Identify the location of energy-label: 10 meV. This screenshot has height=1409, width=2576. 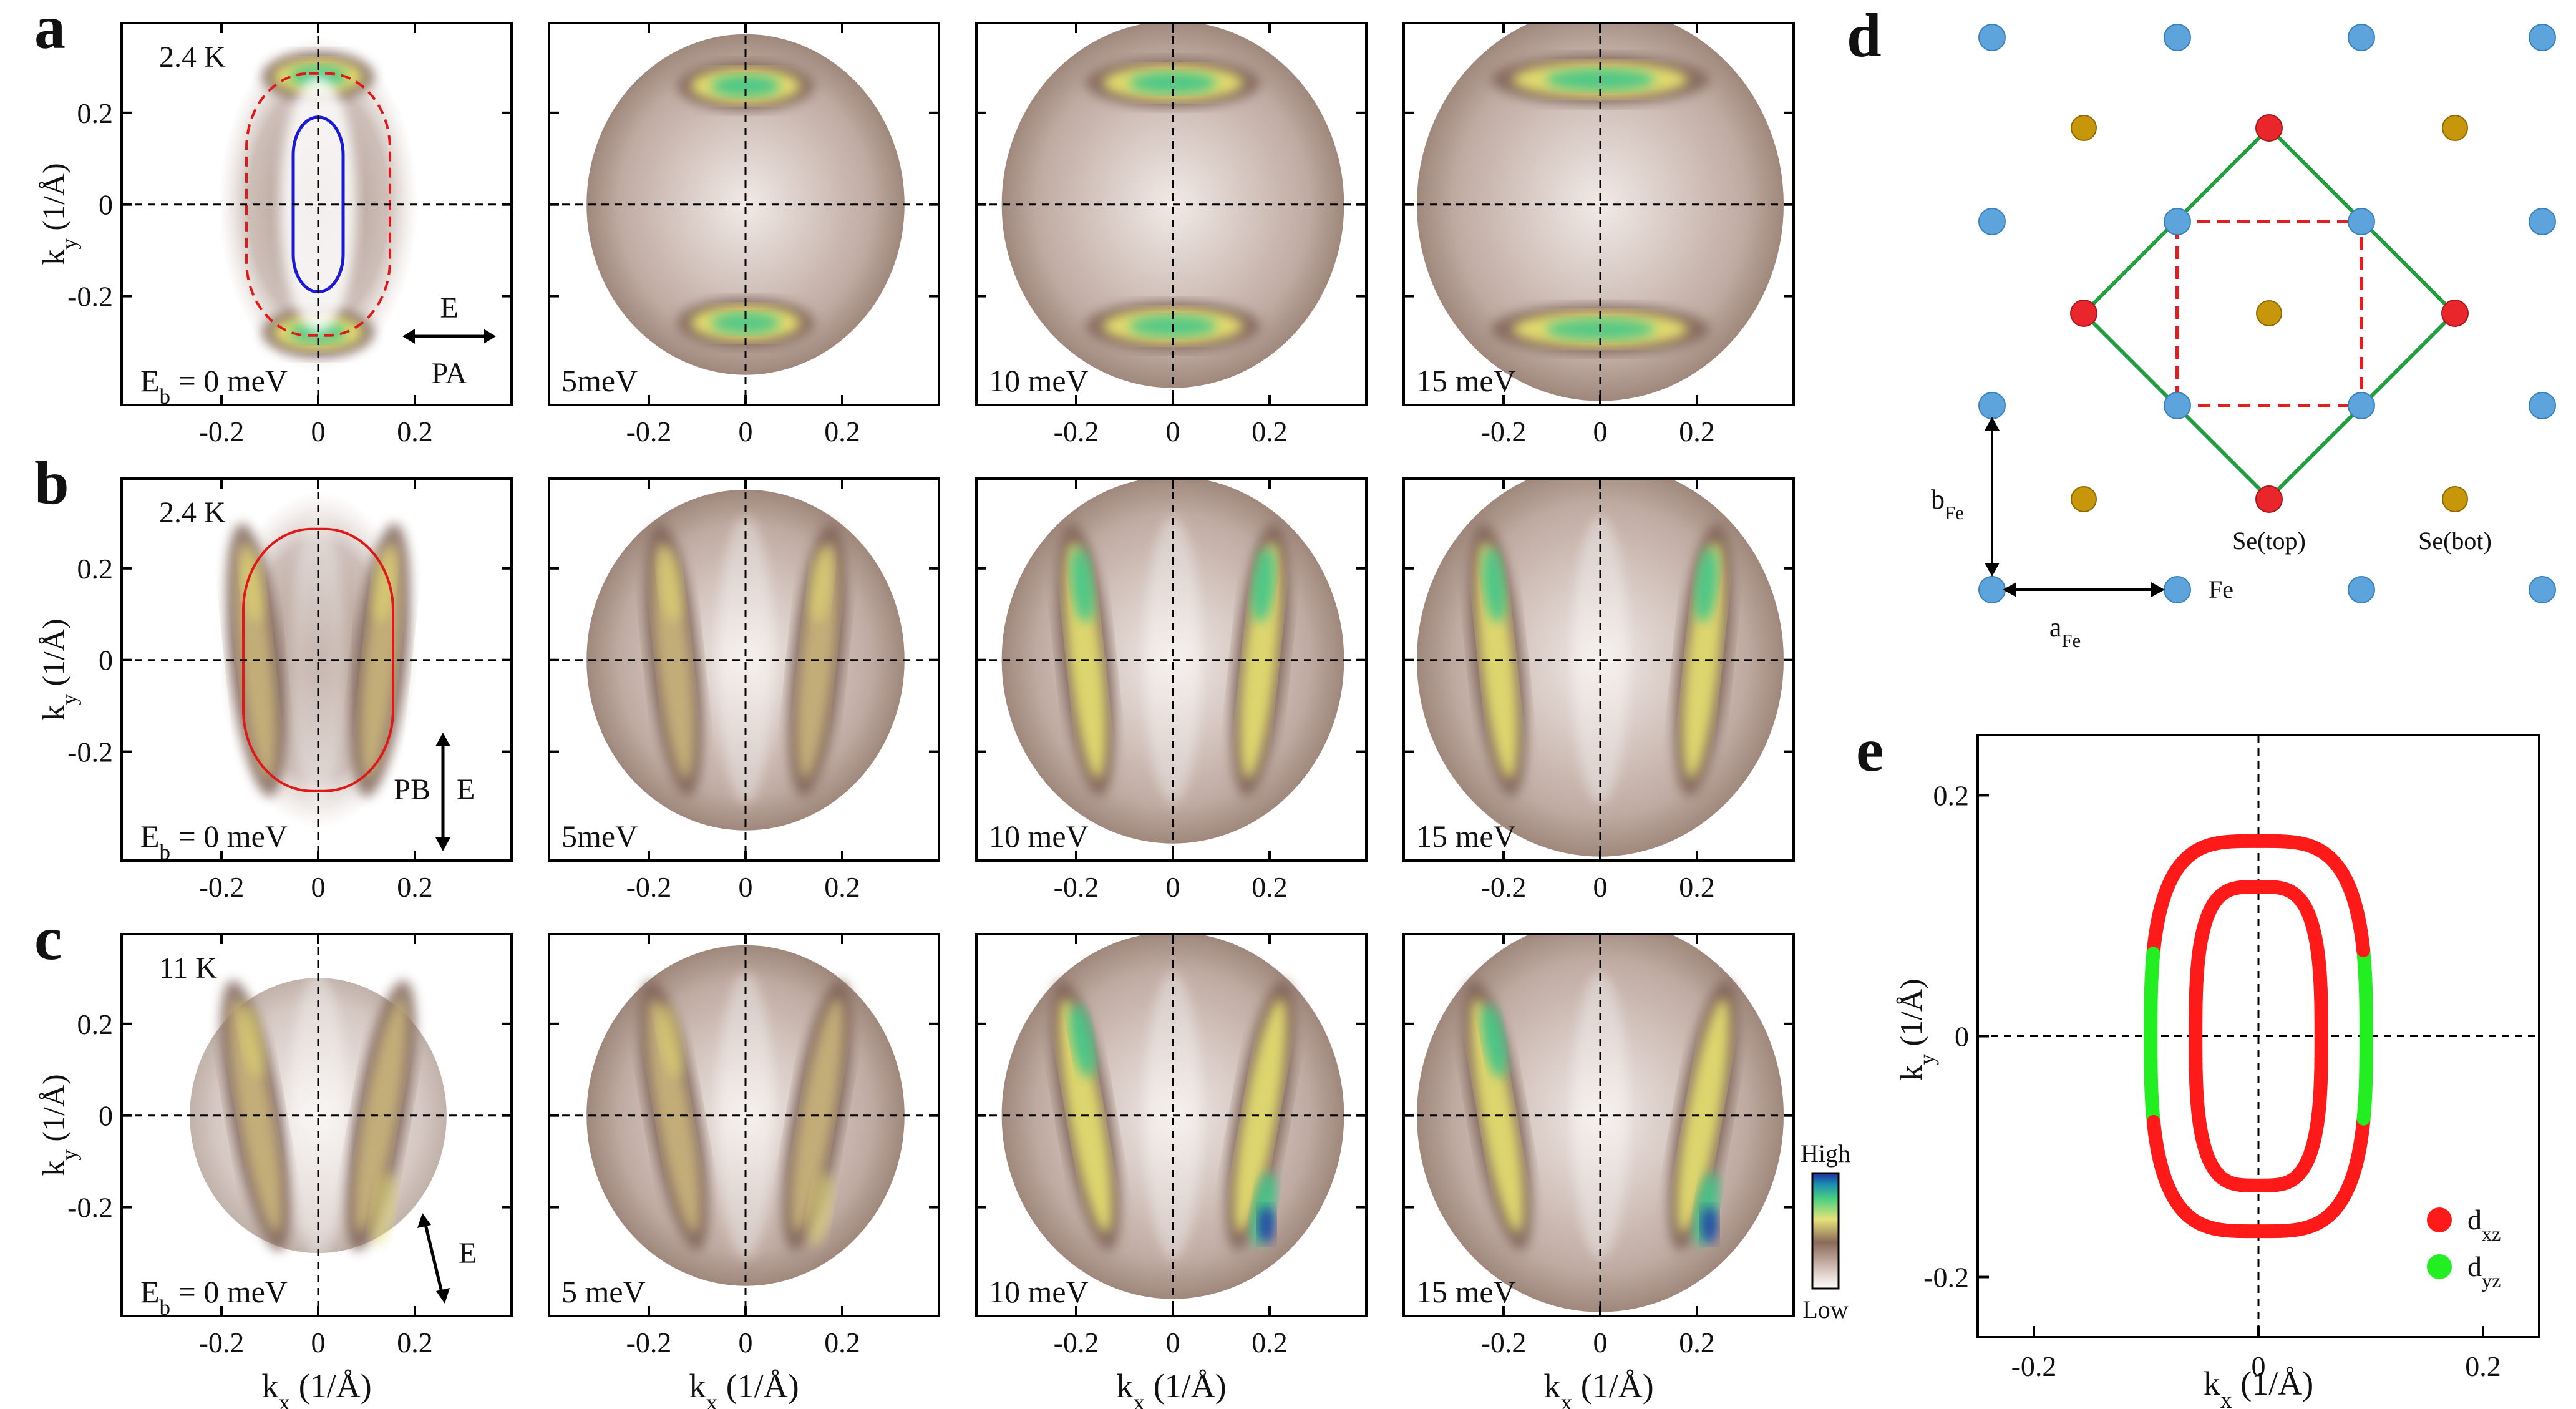
(1039, 836).